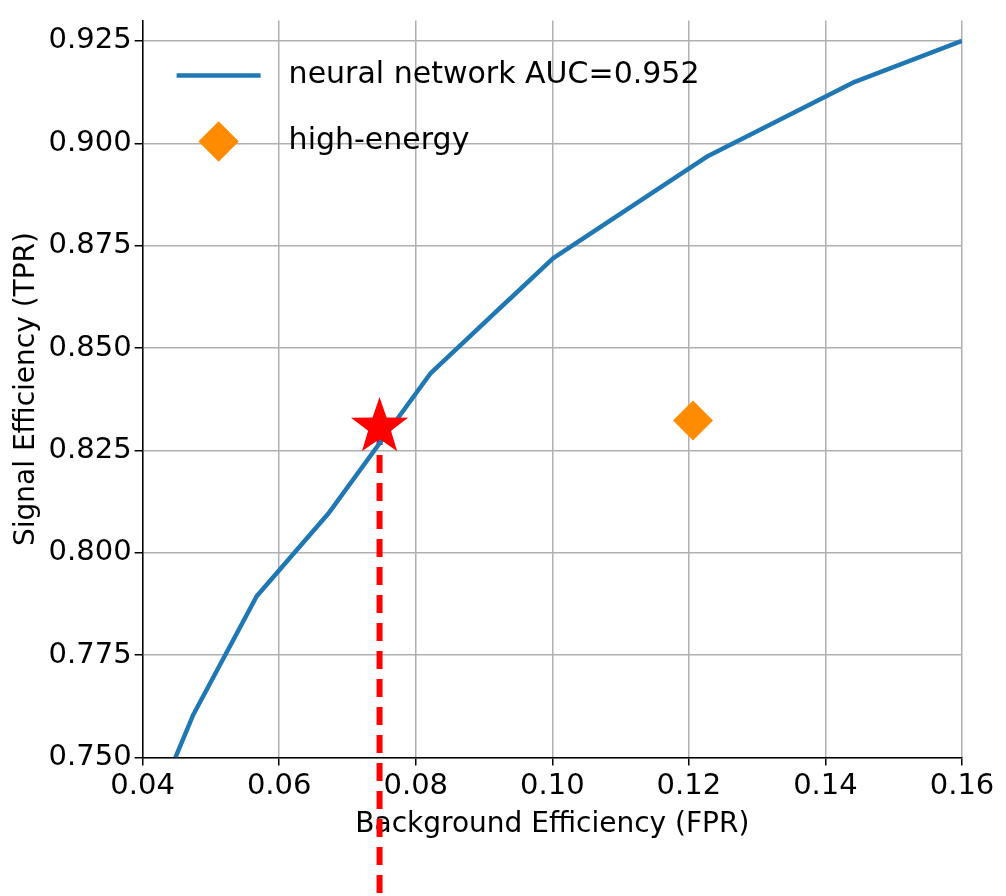  I want to click on legend-label: high-energy, so click(379, 139).